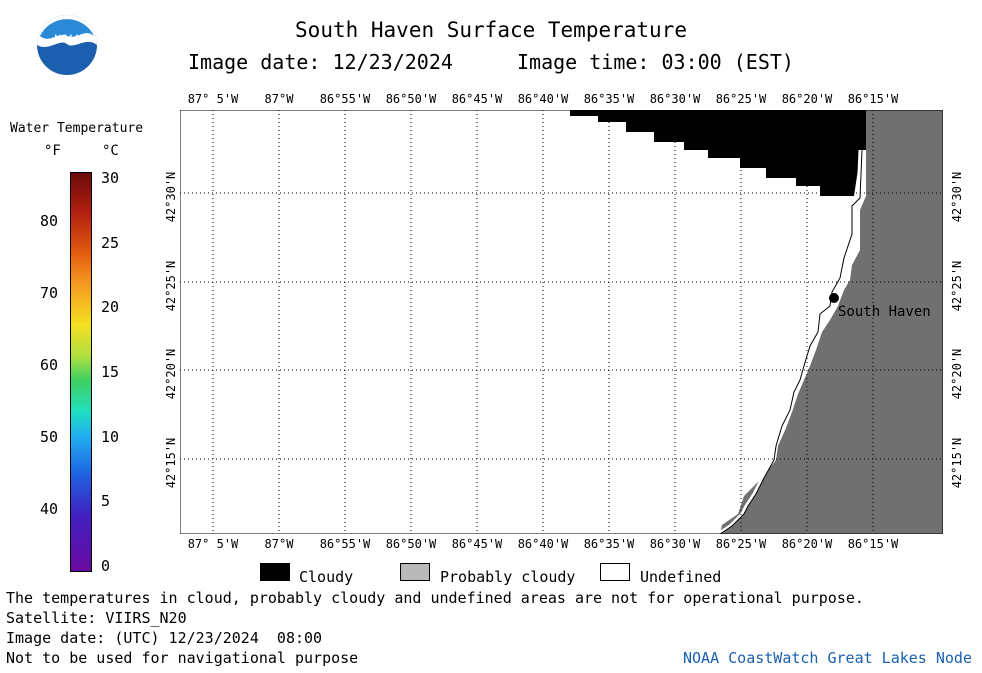 Image resolution: width=982 pixels, height=673 pixels. Describe the element at coordinates (741, 99) in the screenshot. I see `lon-label-top: 86°25'W` at that location.